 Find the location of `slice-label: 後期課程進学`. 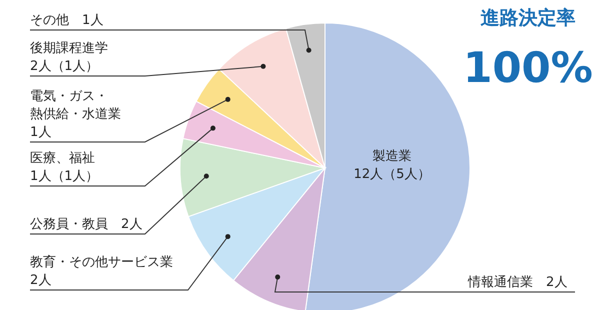

slice-label: 後期課程進学 is located at coordinates (69, 48).